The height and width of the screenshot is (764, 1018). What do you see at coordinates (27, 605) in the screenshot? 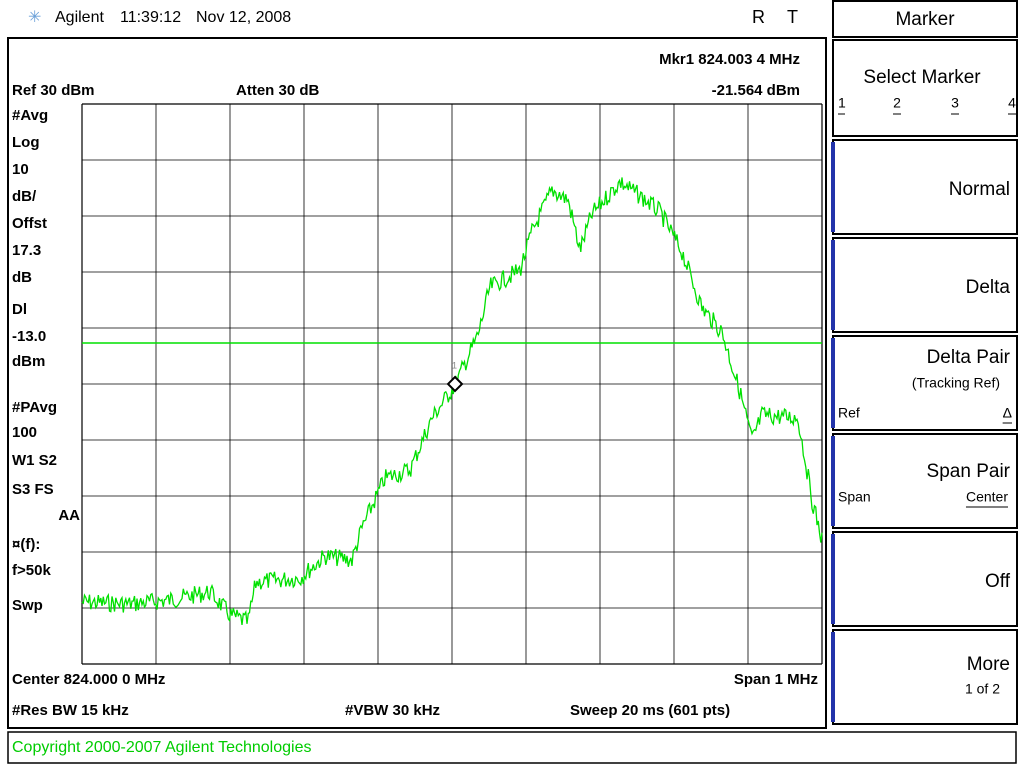
I see `setting-label: Swp` at bounding box center [27, 605].